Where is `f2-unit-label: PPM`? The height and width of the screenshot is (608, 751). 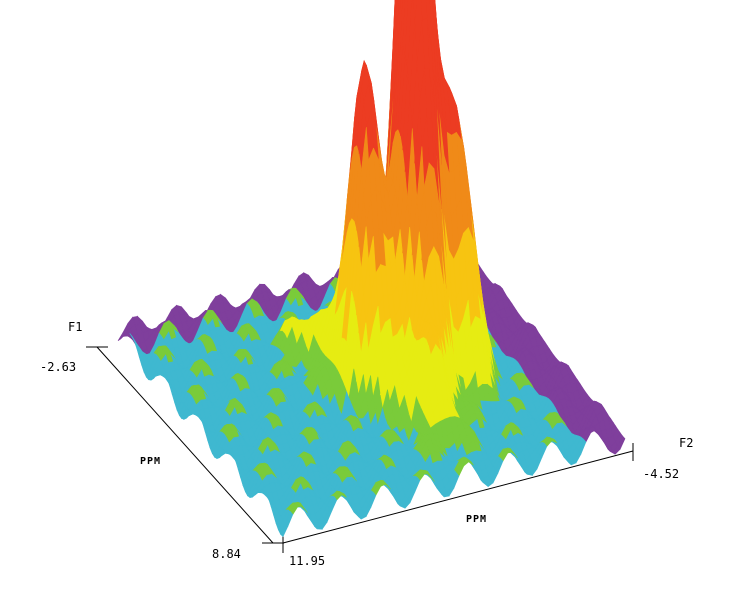 f2-unit-label: PPM is located at coordinates (477, 519).